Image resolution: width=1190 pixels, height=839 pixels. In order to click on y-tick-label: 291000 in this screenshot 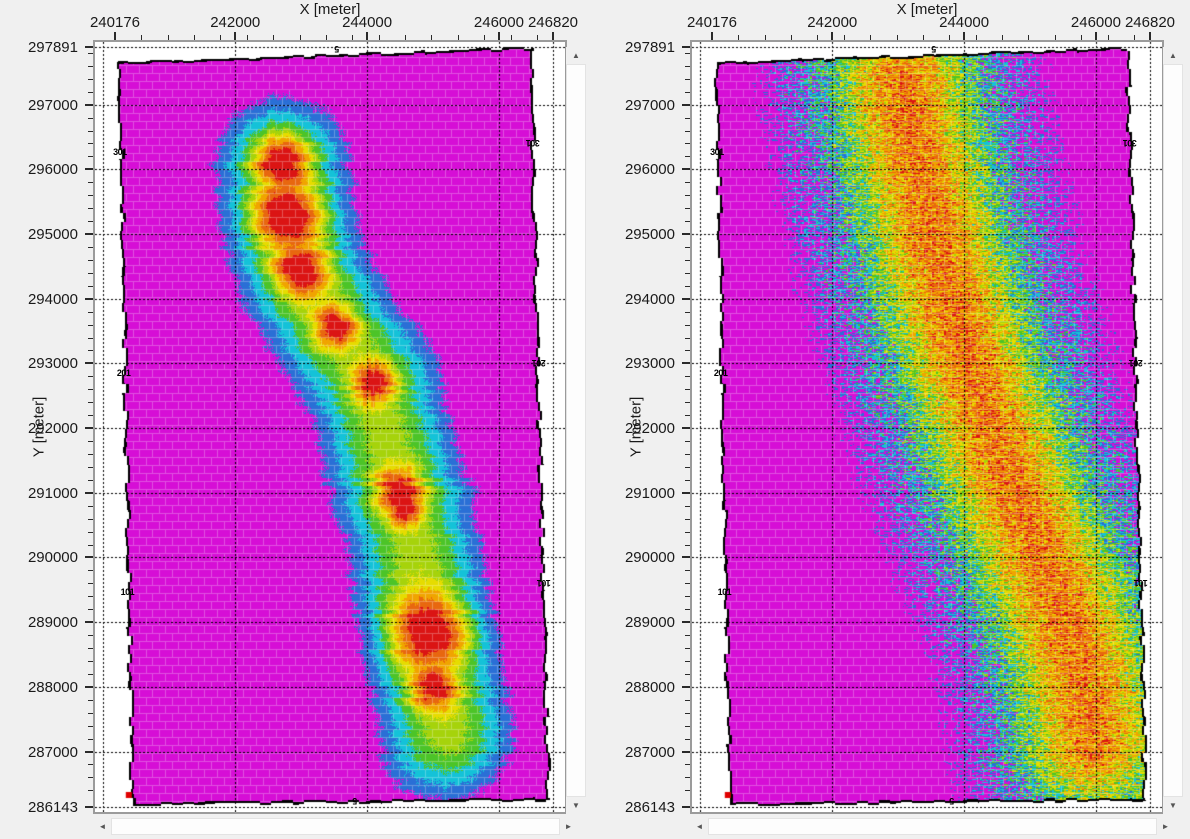, I will do `click(649, 493)`.